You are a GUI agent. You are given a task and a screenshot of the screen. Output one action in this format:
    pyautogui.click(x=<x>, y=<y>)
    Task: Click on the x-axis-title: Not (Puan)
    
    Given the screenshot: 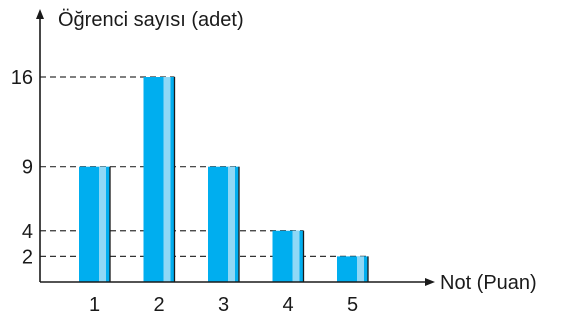 What is the action you would take?
    pyautogui.click(x=488, y=283)
    